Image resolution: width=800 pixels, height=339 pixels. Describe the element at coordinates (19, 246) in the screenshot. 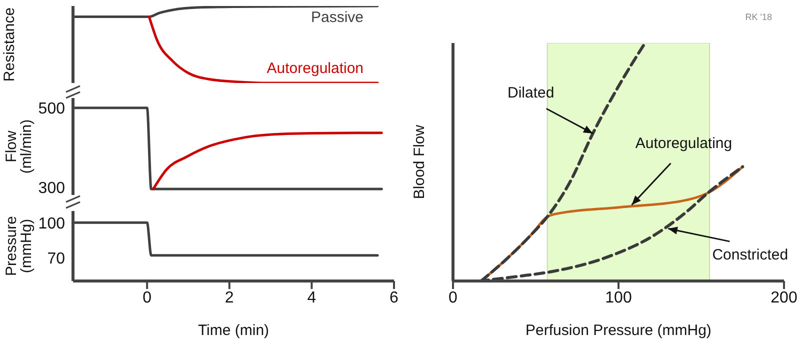

I see `y-axis-title: Pressure (mmHg)` at that location.